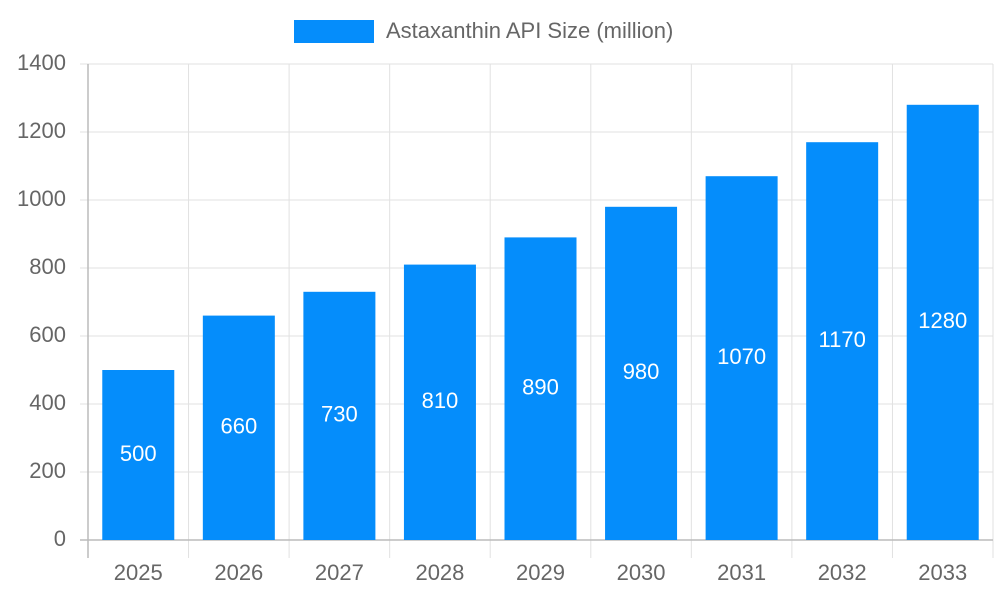 The width and height of the screenshot is (1000, 600). Describe the element at coordinates (439, 572) in the screenshot. I see `x-tick-label: 2028` at that location.